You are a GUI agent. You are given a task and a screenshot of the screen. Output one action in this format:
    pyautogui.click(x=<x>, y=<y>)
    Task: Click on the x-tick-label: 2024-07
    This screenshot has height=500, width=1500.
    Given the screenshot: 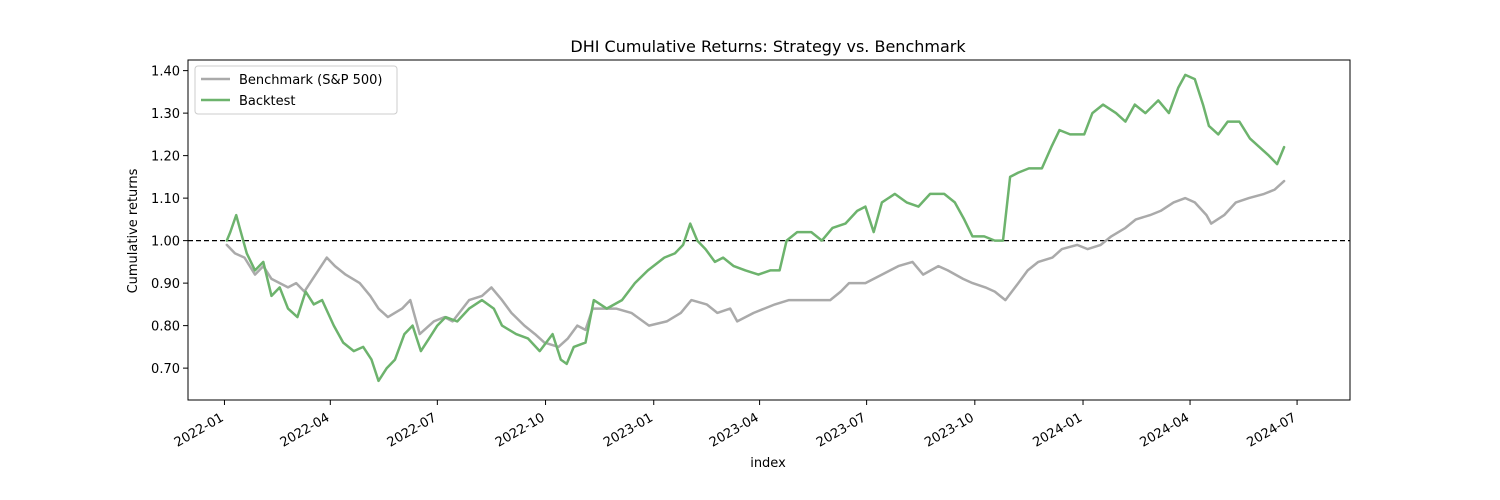 What is the action you would take?
    pyautogui.click(x=1272, y=430)
    